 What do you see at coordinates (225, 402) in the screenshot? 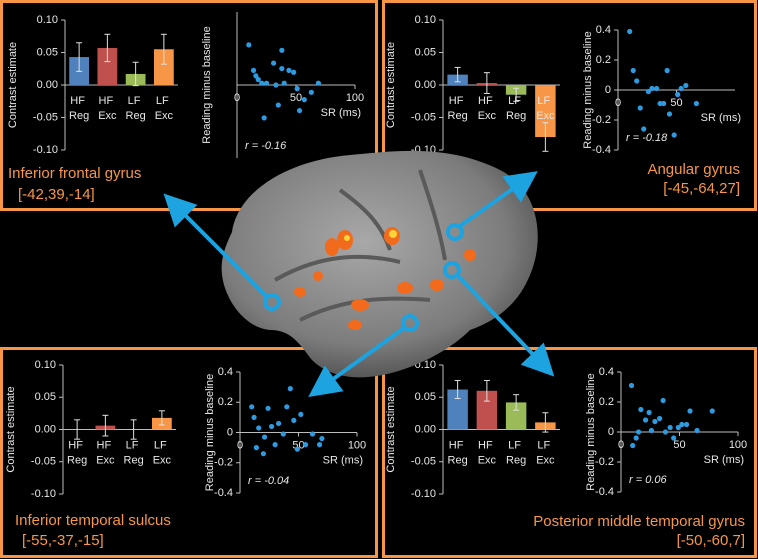
I see `y-tick-label: 0.2` at bounding box center [225, 402].